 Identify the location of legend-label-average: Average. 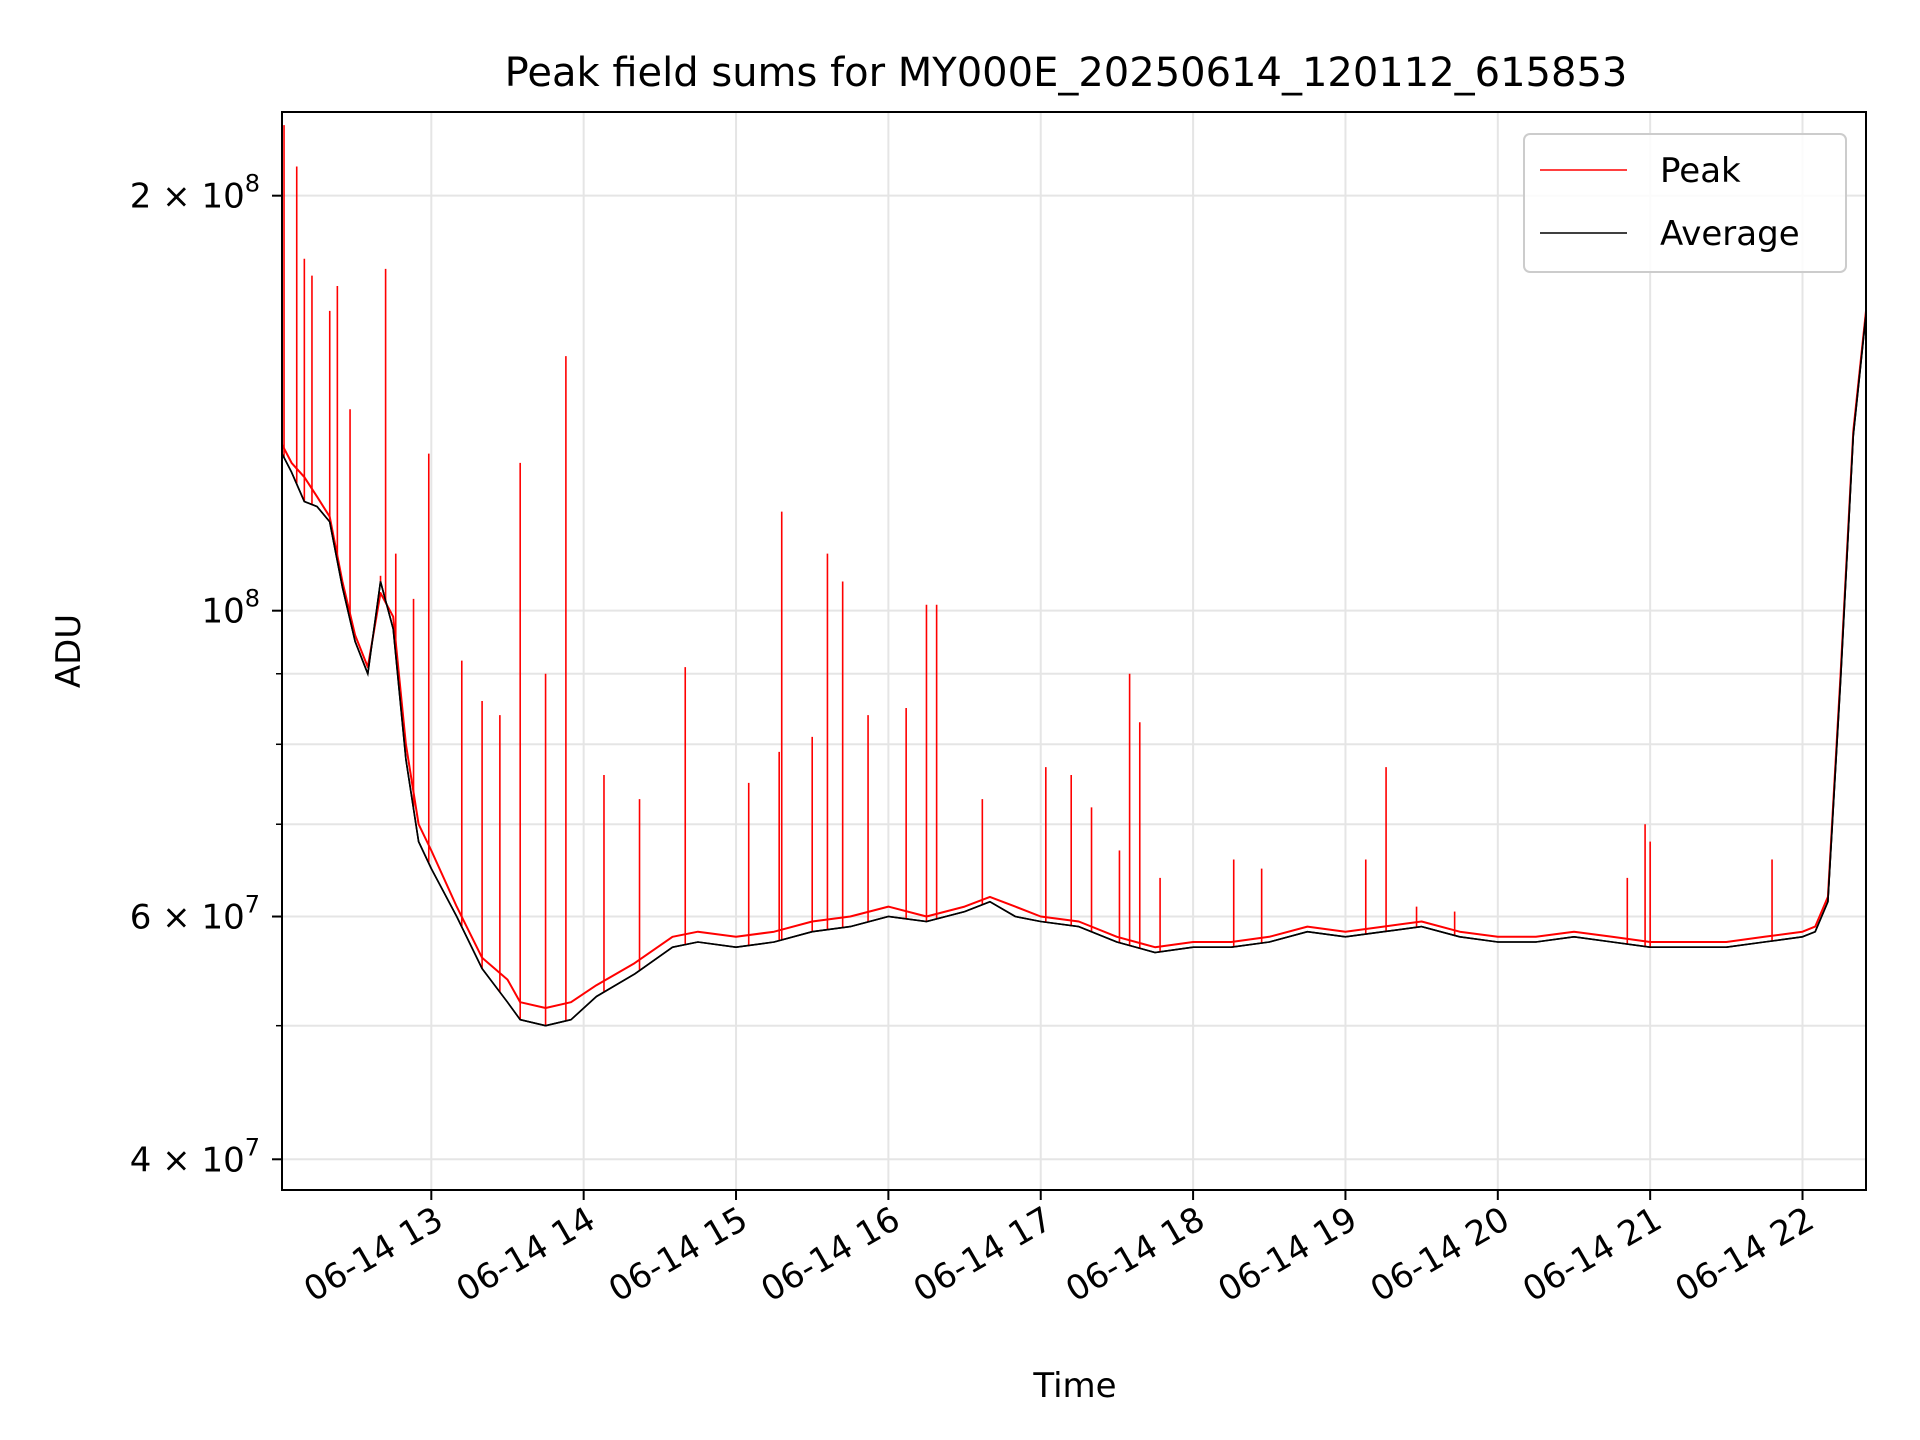
(1730, 234).